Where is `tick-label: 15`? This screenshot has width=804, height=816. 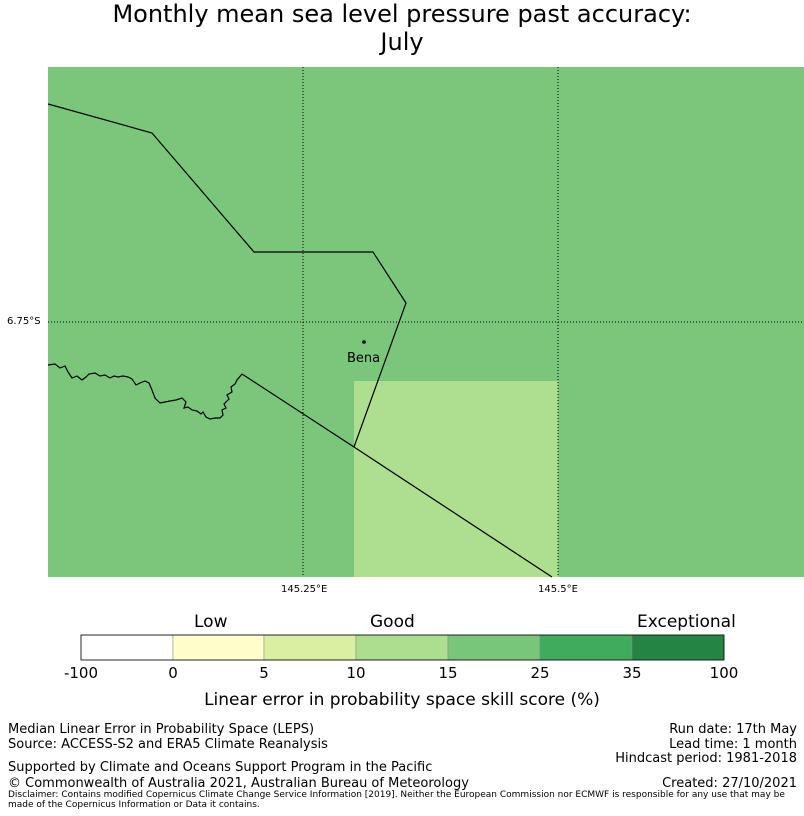
tick-label: 15 is located at coordinates (448, 673).